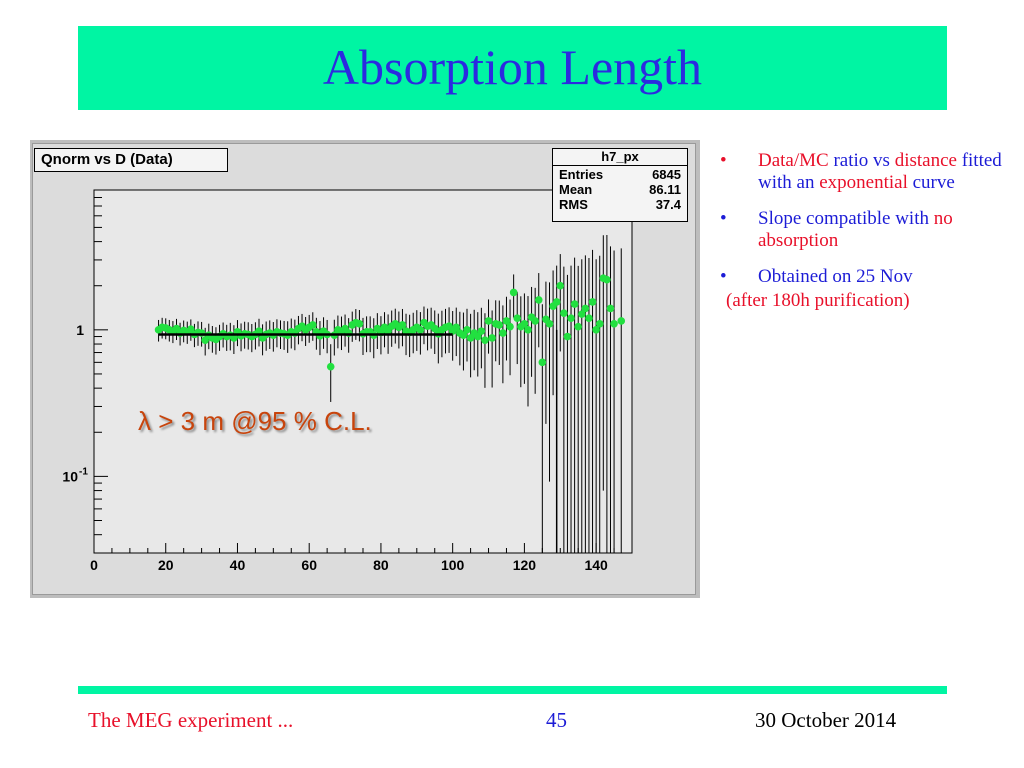 Image resolution: width=1024 pixels, height=768 pixels. I want to click on x-tick-label: 140, so click(596, 565).